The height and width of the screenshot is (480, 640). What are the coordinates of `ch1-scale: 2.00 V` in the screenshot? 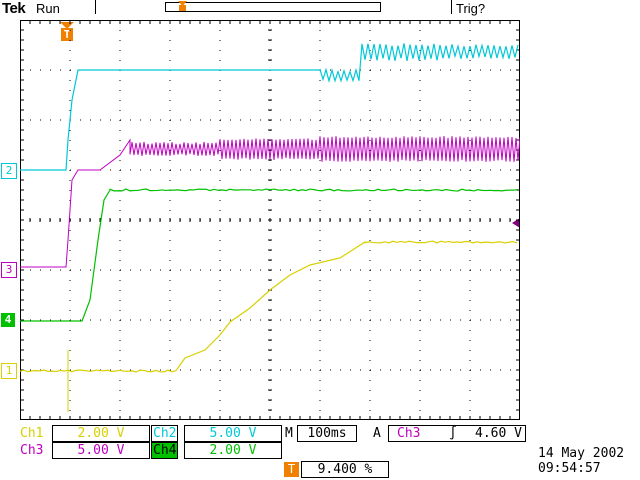 It's located at (101, 433).